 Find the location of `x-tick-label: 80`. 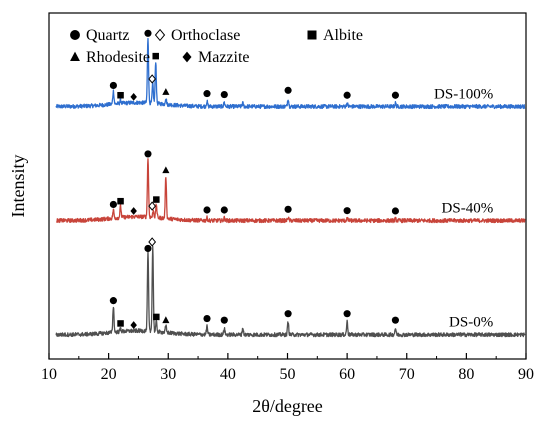

x-tick-label: 80 is located at coordinates (466, 374).